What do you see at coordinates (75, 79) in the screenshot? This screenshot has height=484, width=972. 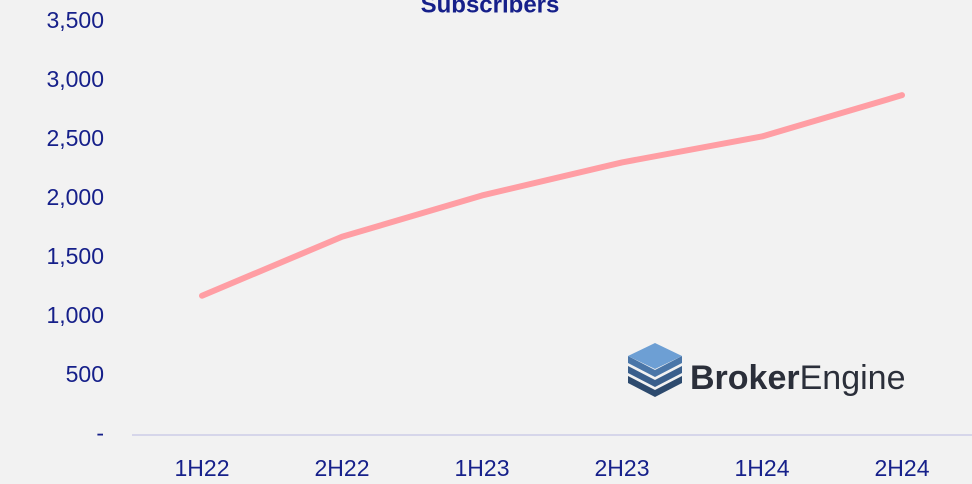 I see `y-tick-label: 3,000` at bounding box center [75, 79].